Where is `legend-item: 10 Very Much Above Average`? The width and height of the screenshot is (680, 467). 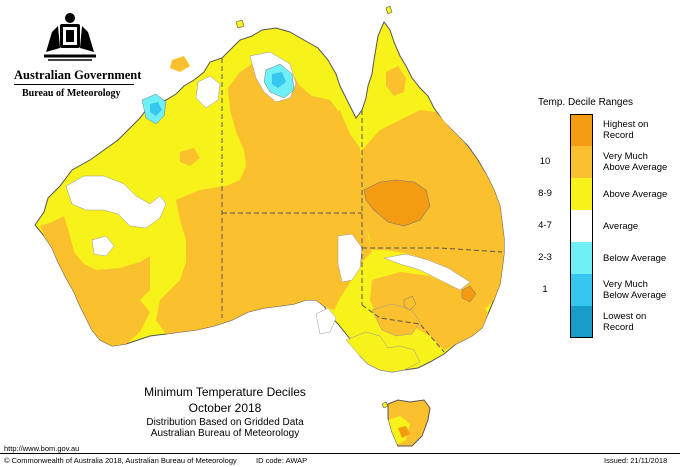
legend-item: 10 Very Much Above Average is located at coordinates (605, 162).